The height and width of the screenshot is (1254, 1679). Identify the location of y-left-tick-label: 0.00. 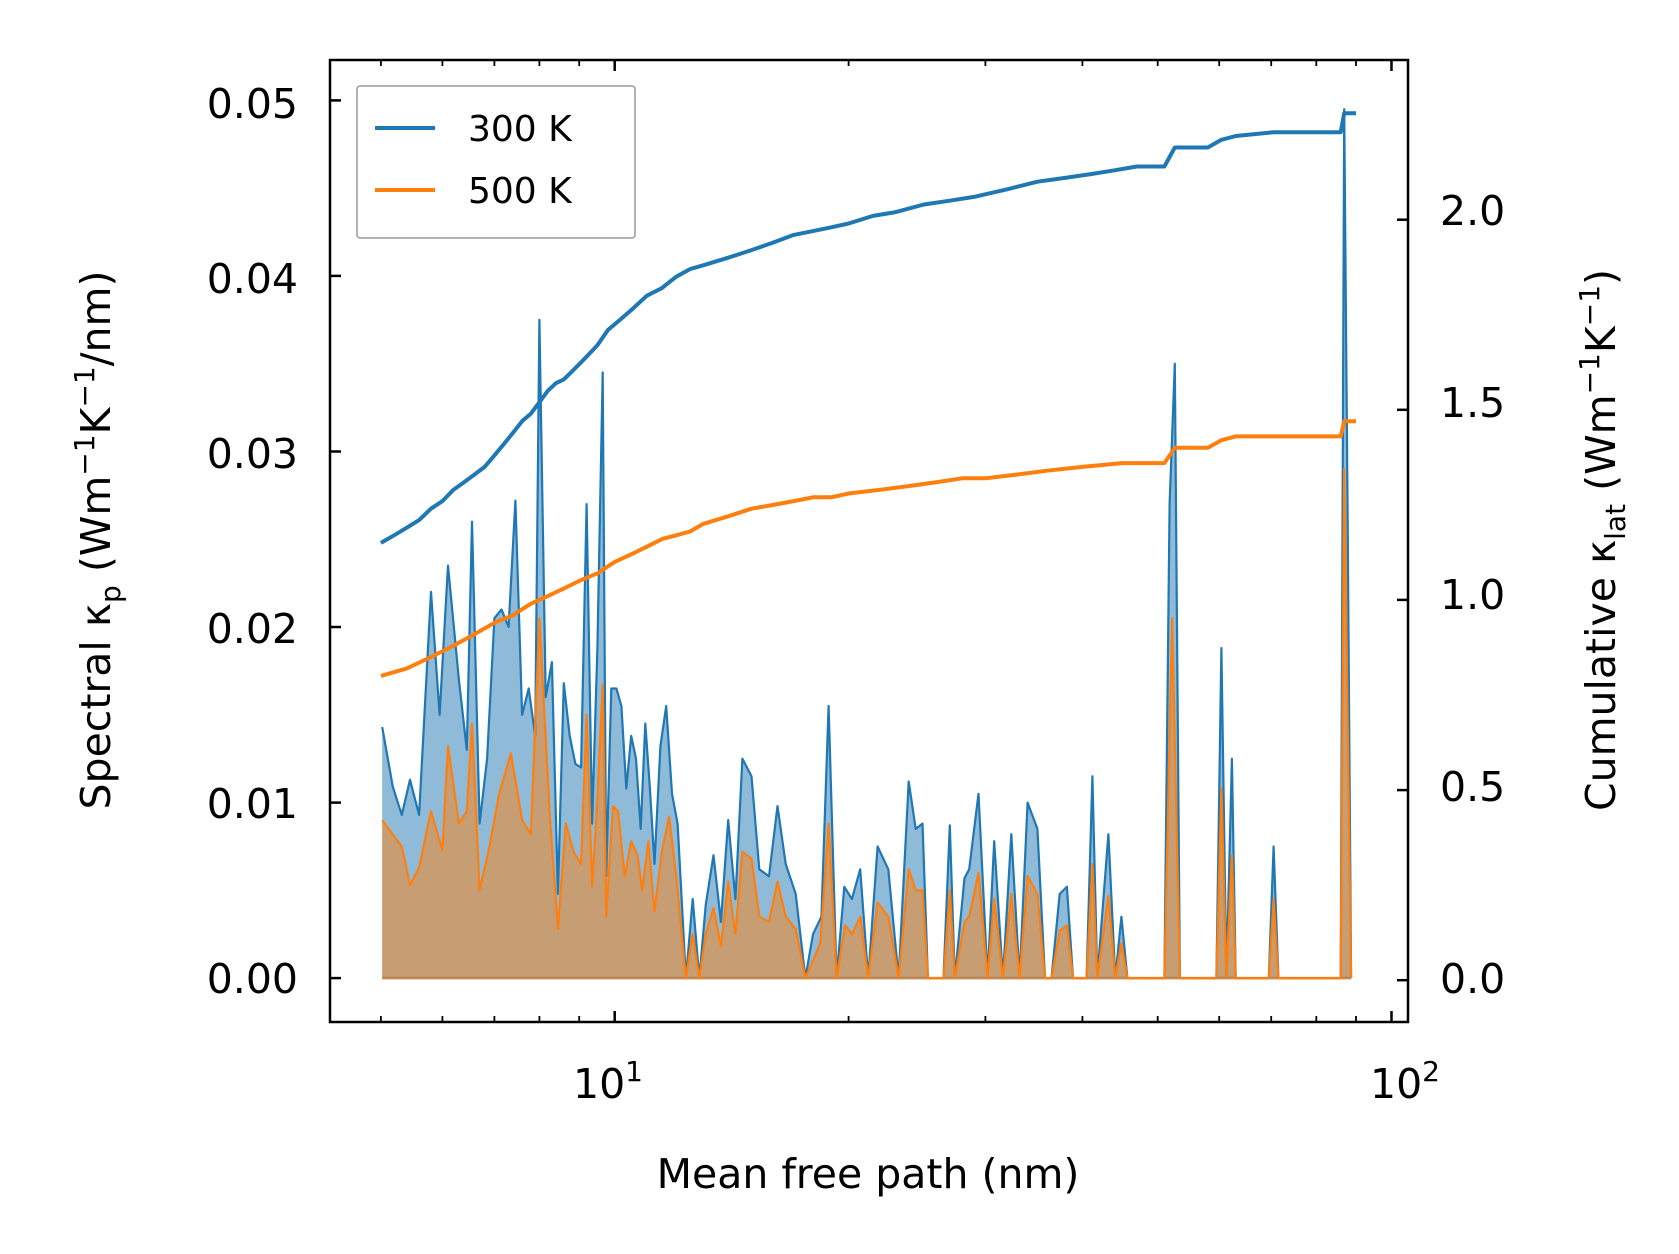
(252, 979).